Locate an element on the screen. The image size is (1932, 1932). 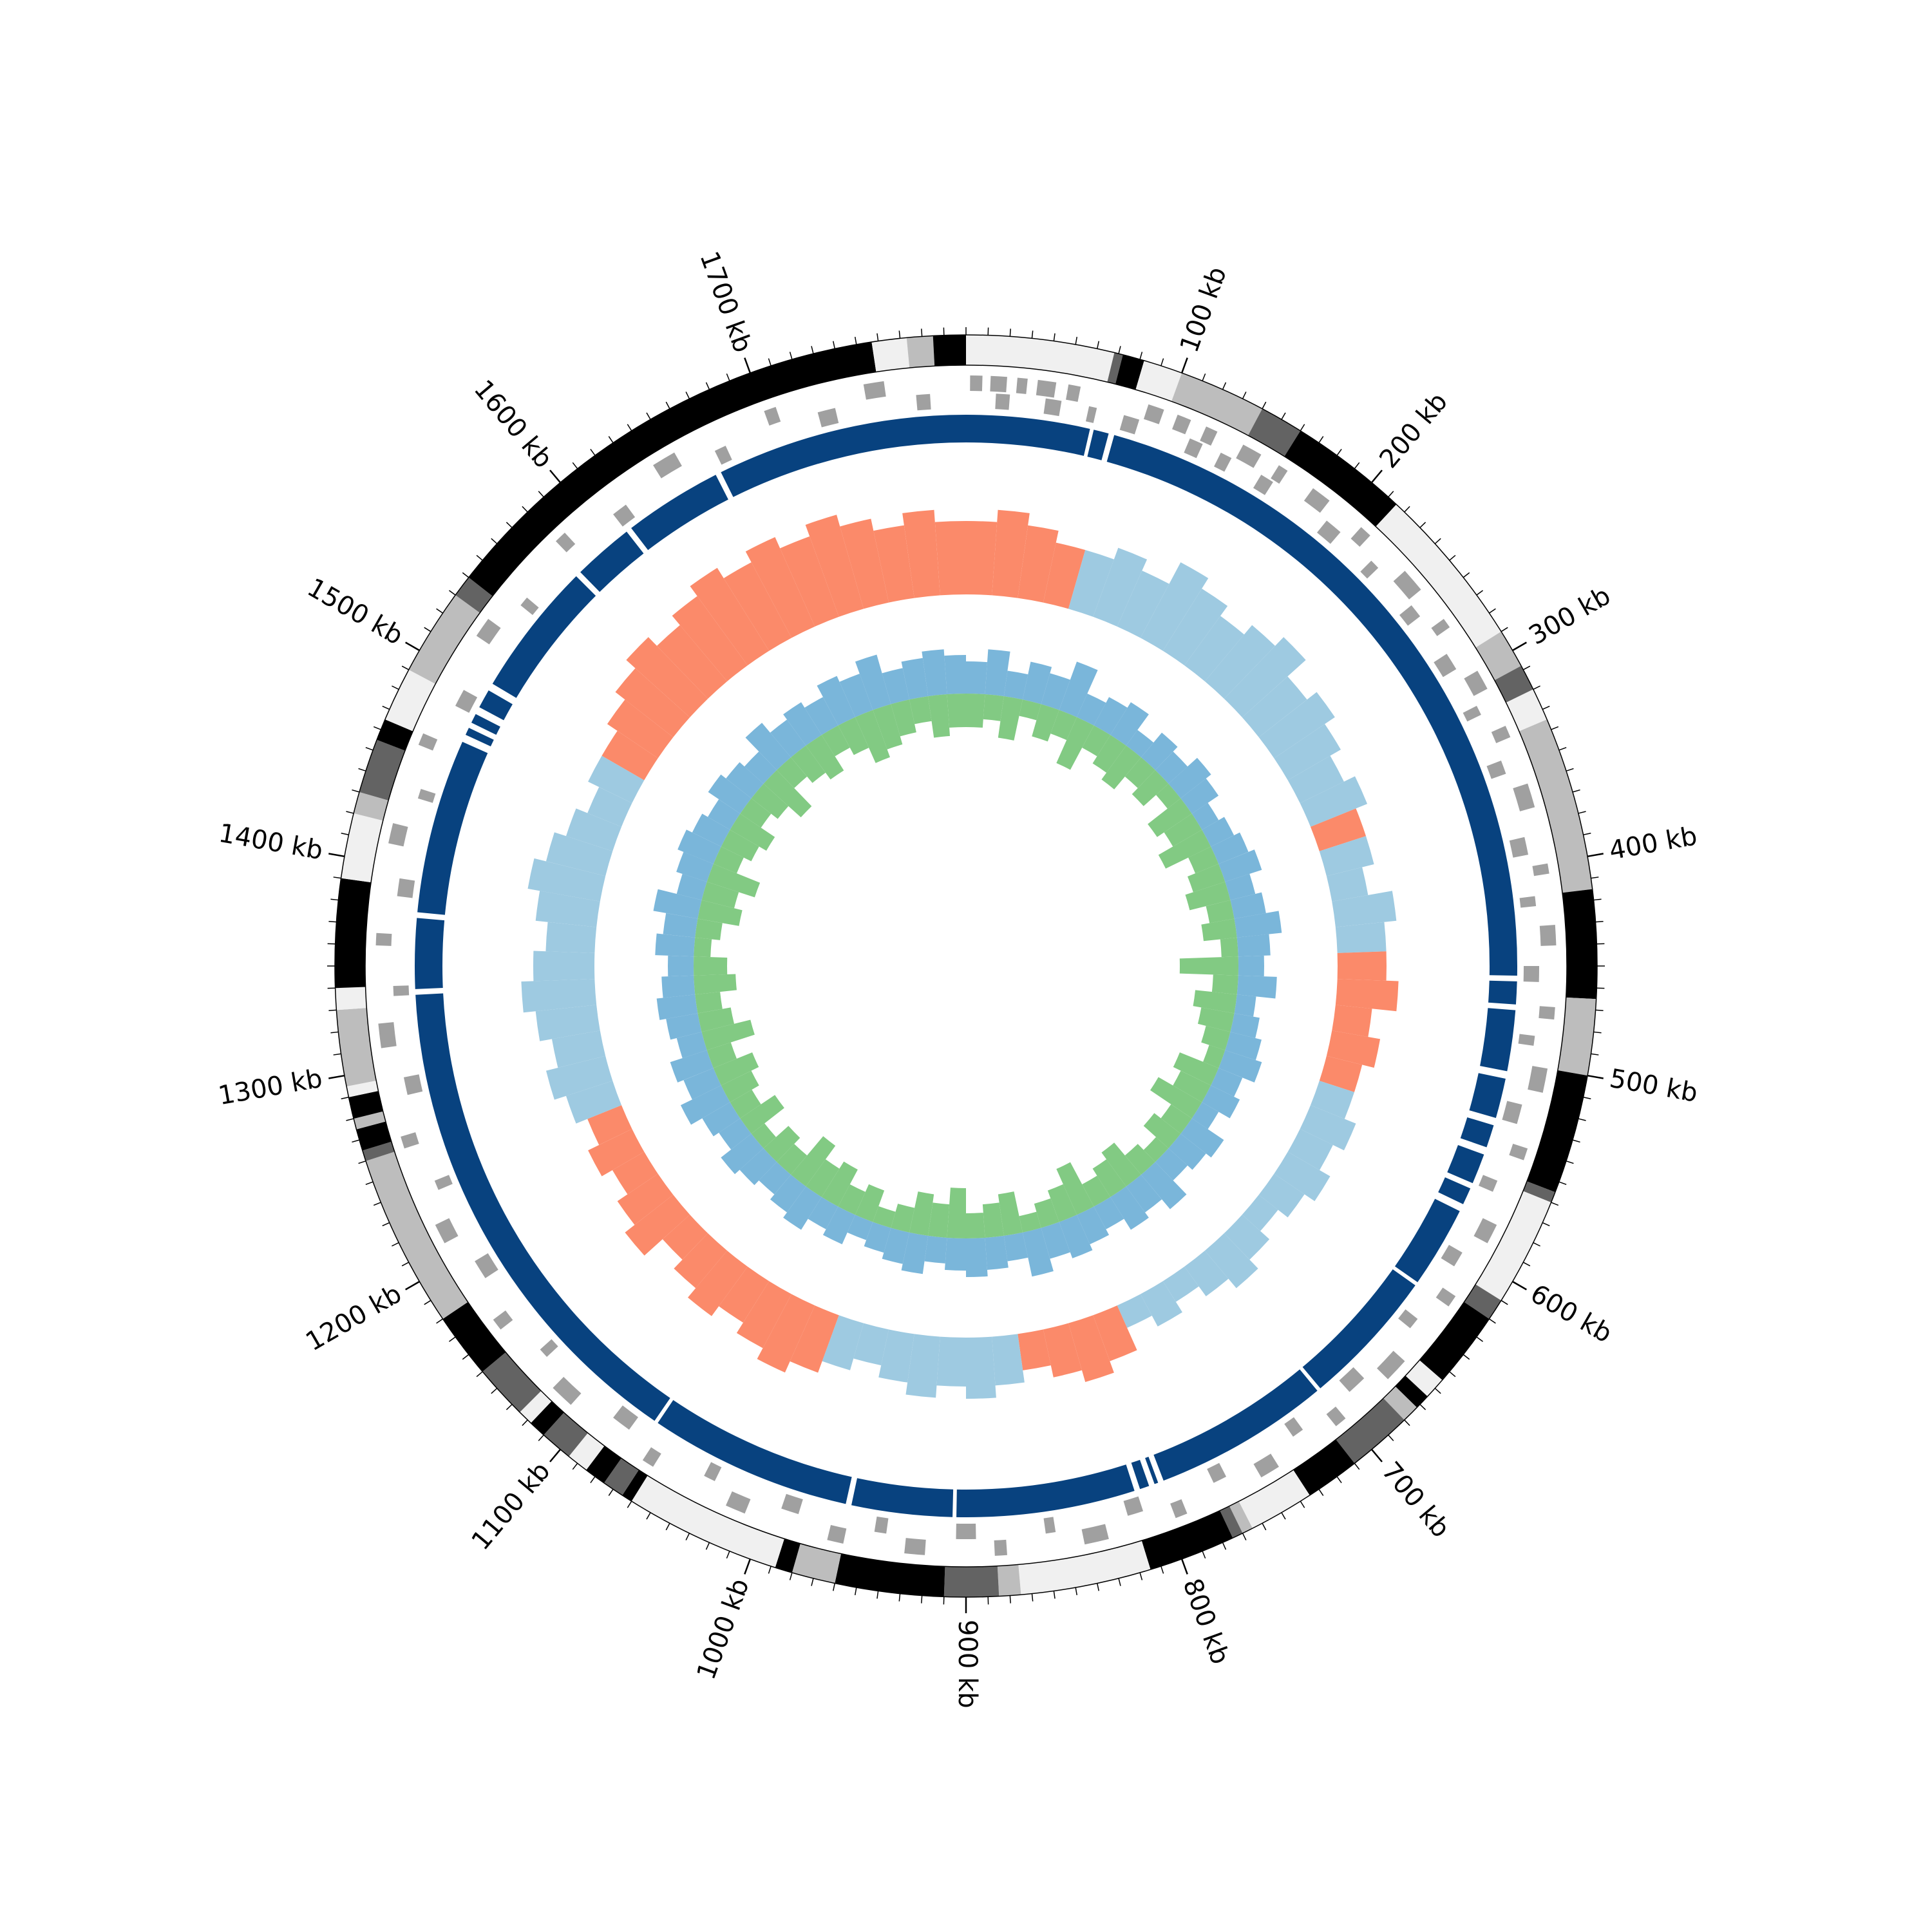
tick-label: 100 kb is located at coordinates (1204, 309).